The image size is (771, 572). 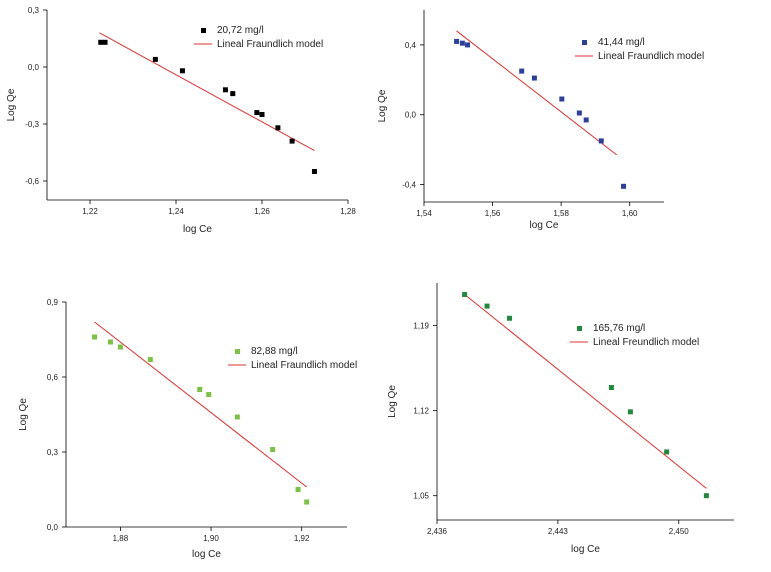 What do you see at coordinates (421, 411) in the screenshot?
I see `y-tick-label: 1,12` at bounding box center [421, 411].